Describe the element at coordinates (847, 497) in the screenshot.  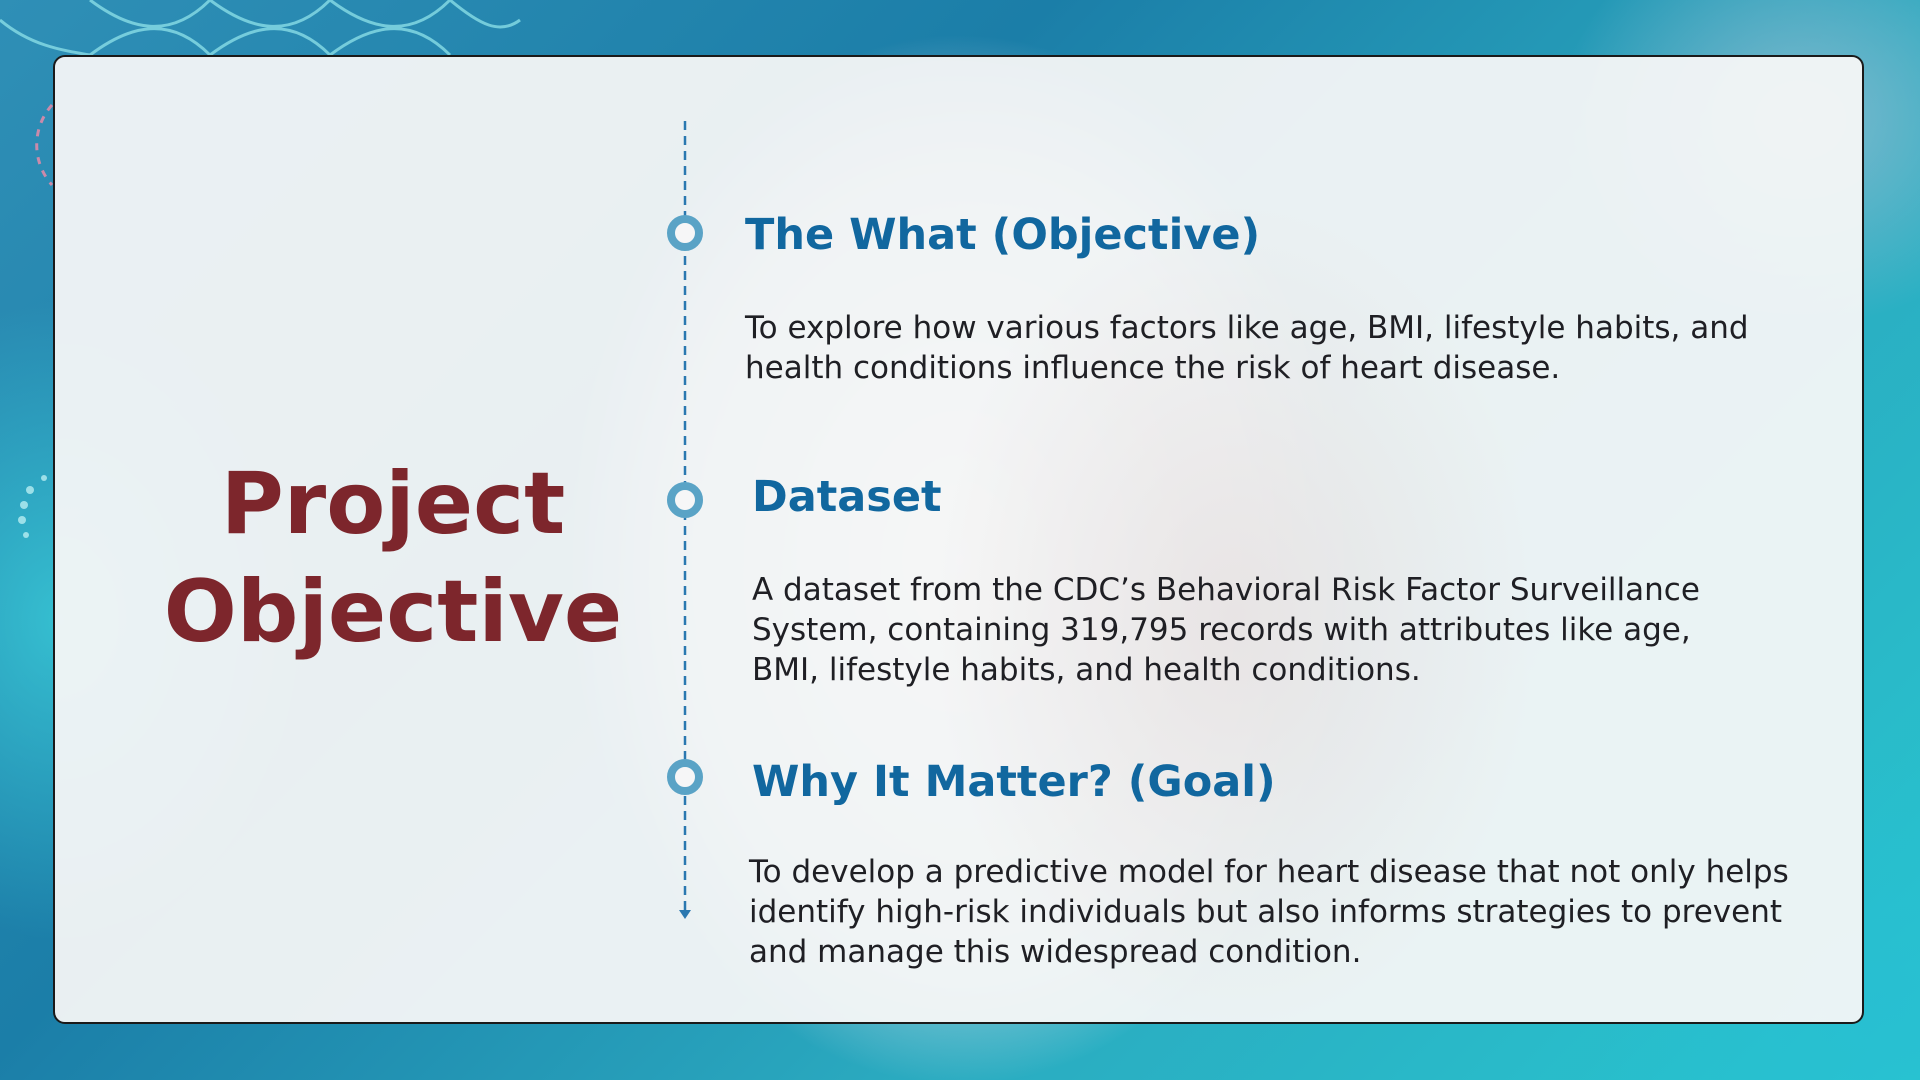
I see `section-heading-dataset: Dataset` at that location.